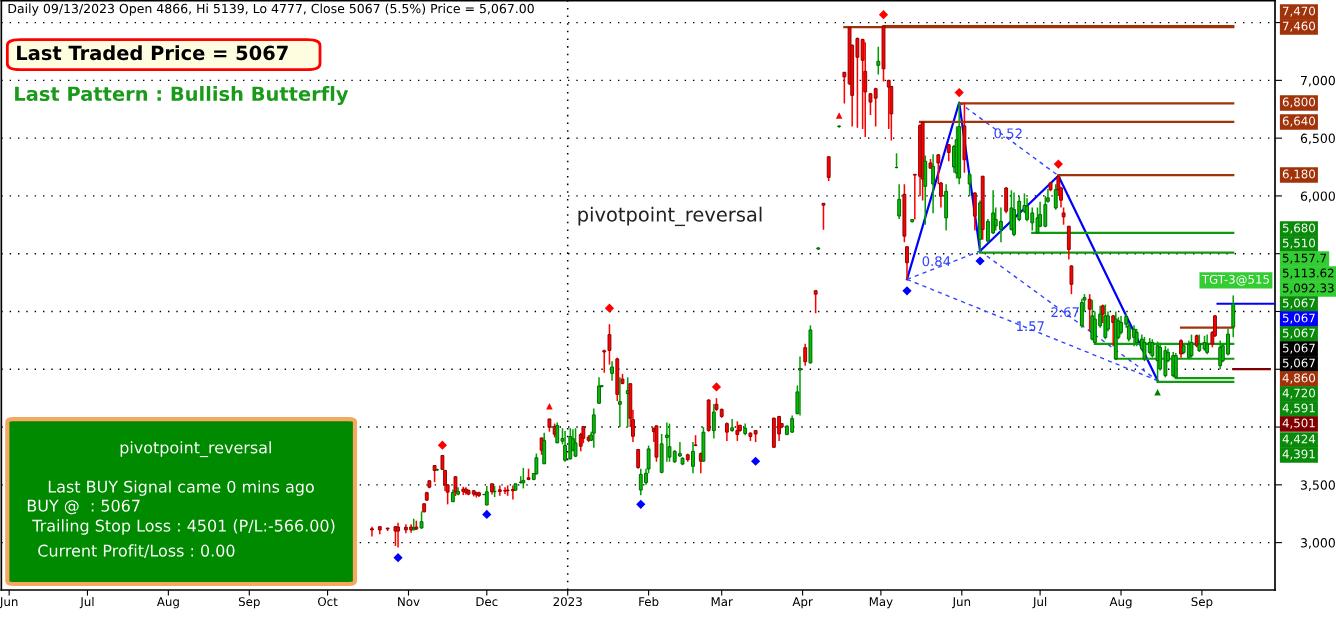  I want to click on annotation: 2.67, so click(1065, 312).